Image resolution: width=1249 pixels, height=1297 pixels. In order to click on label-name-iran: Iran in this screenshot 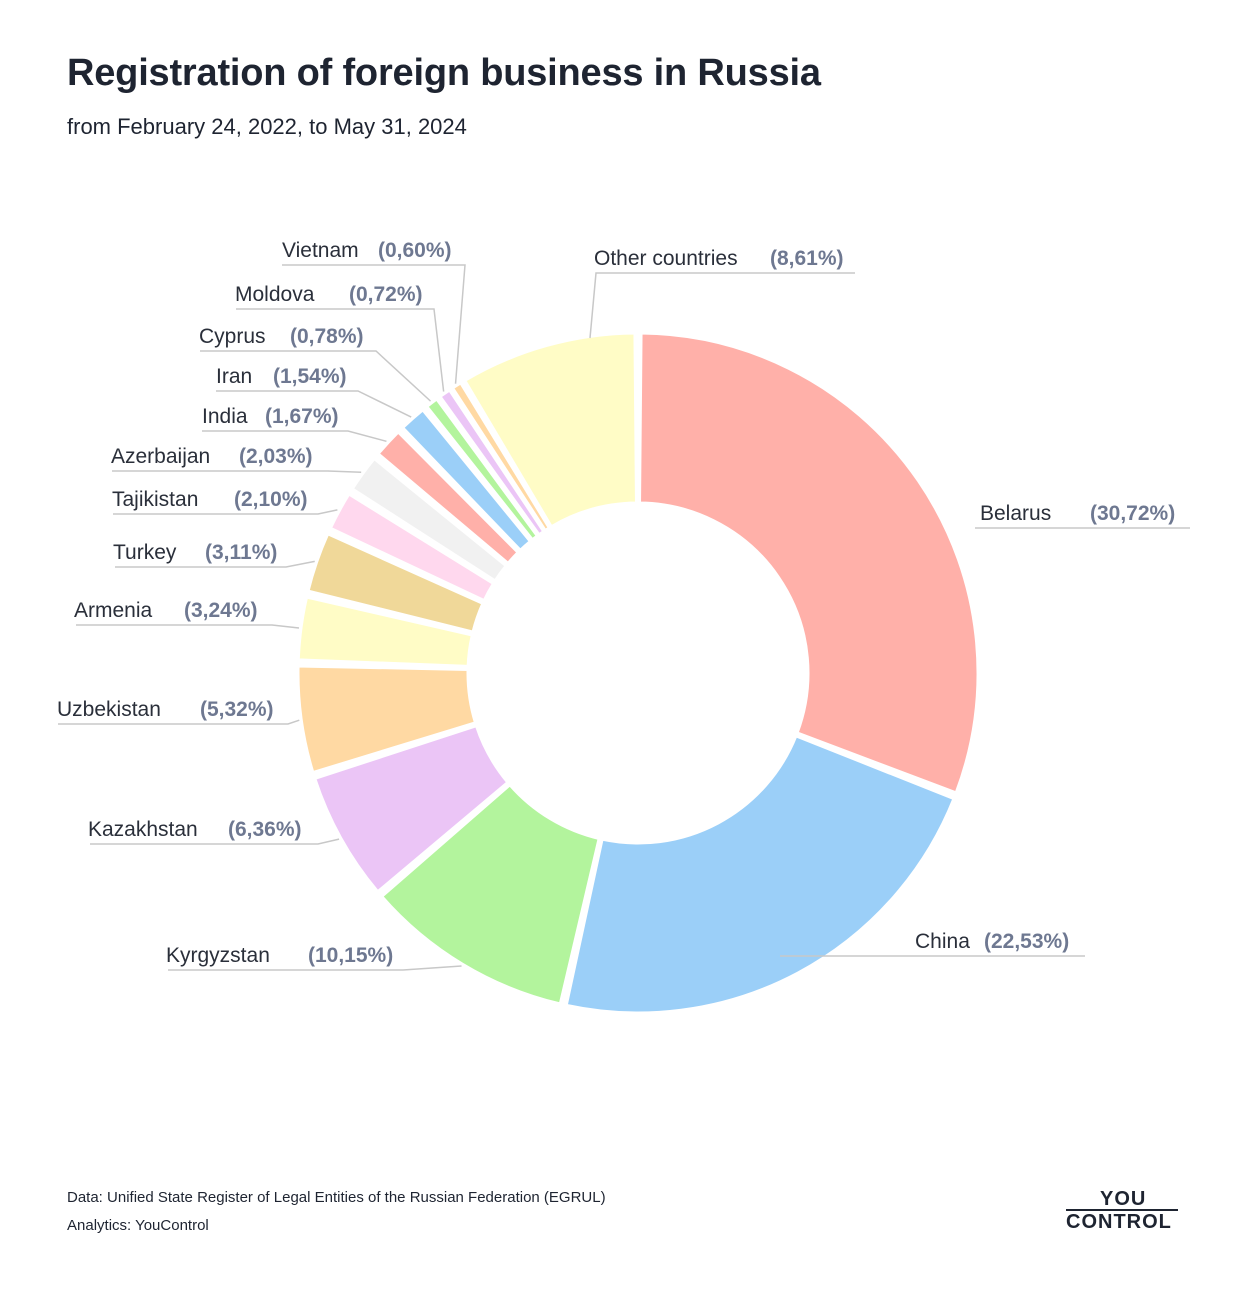, I will do `click(234, 376)`.